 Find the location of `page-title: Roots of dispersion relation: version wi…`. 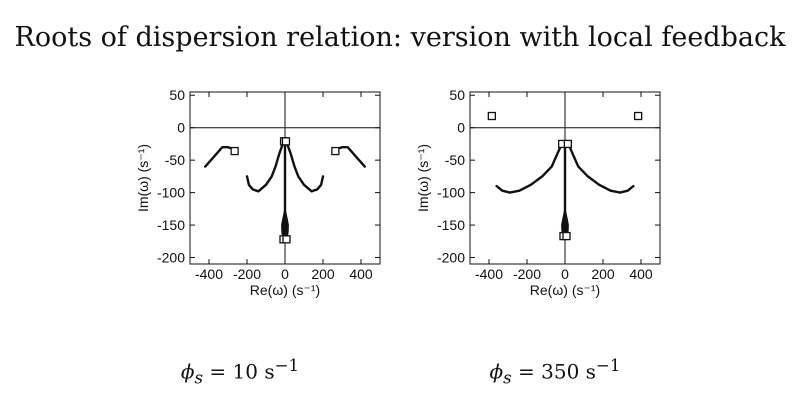

page-title: Roots of dispersion relation: version wi… is located at coordinates (400, 37).